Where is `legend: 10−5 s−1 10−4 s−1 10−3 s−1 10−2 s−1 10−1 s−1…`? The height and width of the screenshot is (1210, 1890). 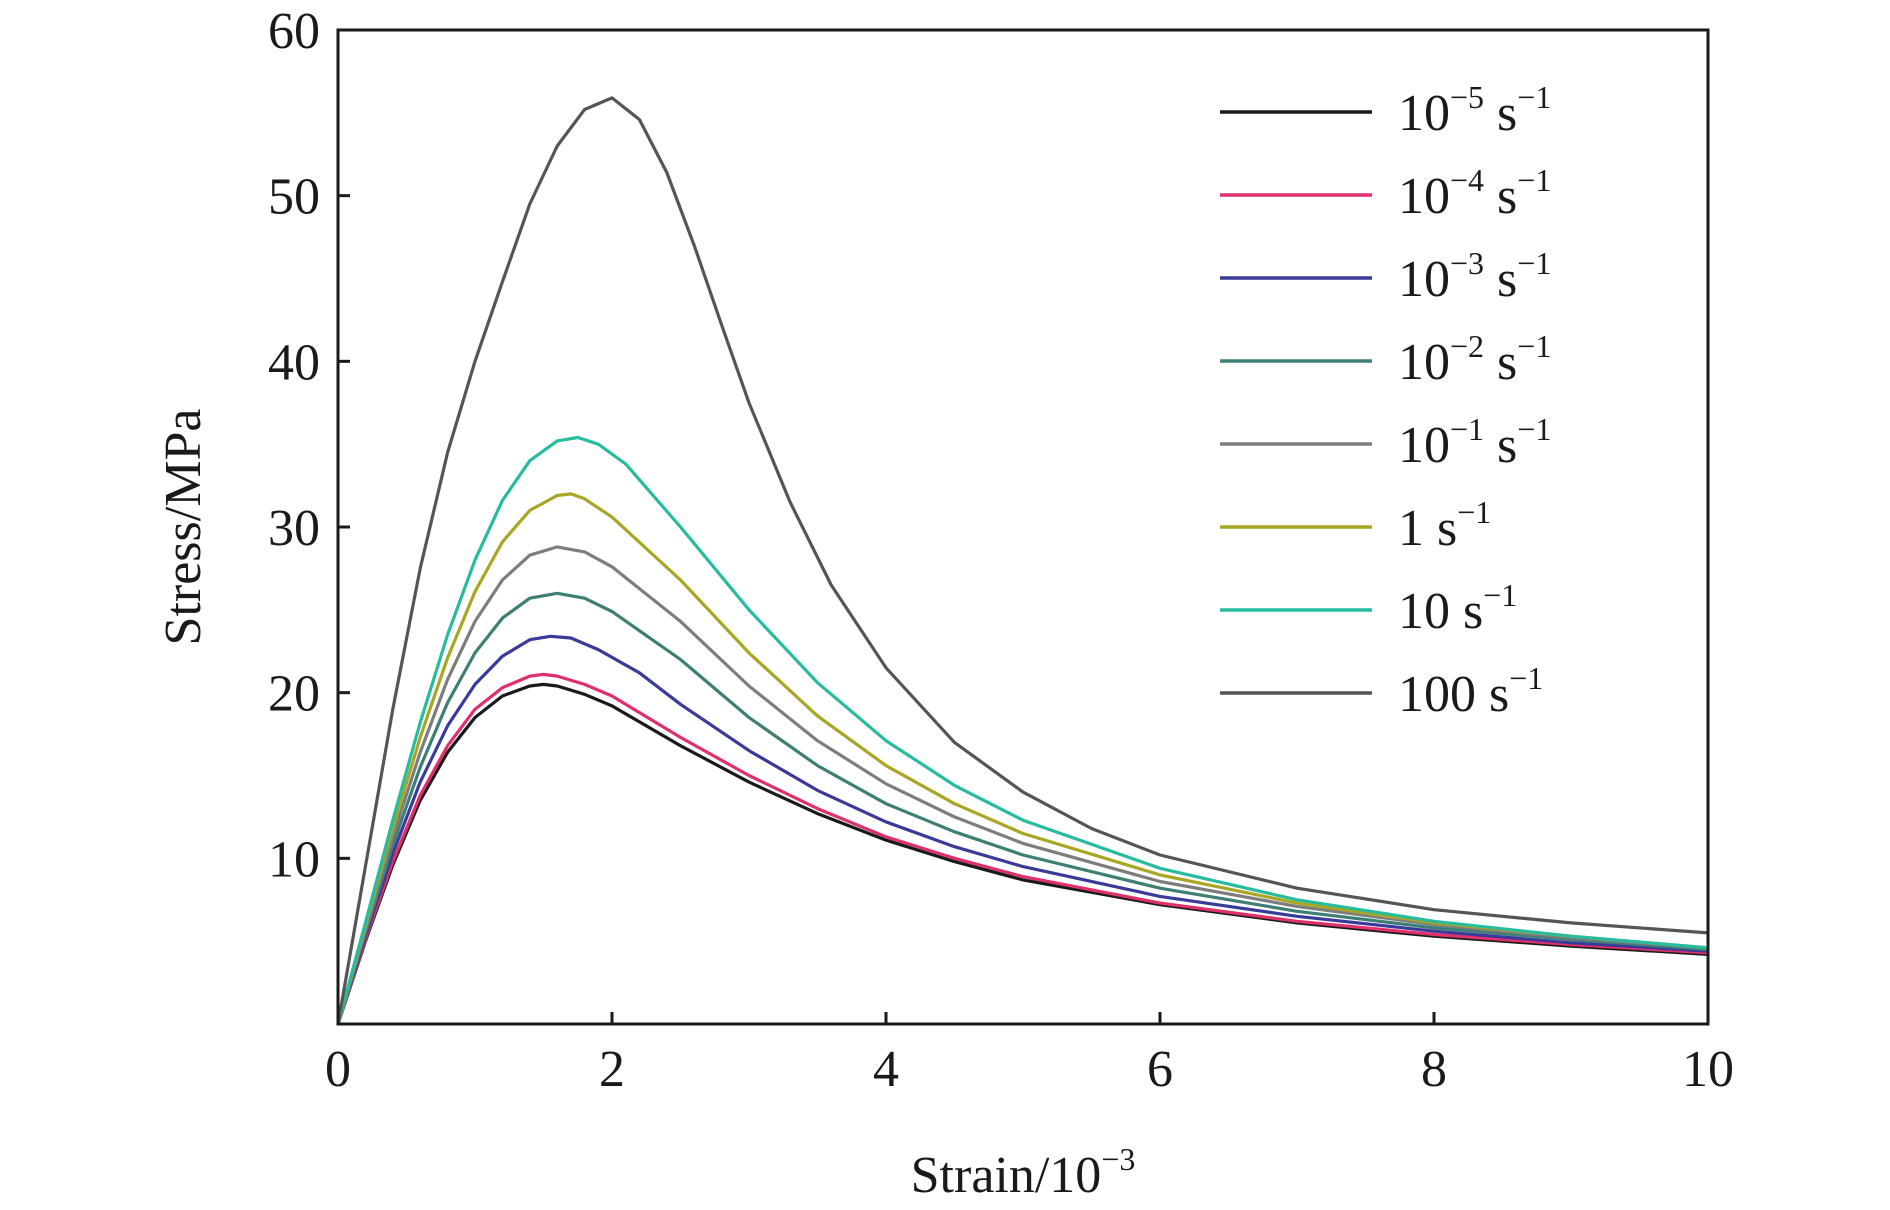
legend: 10−5 s−1 10−4 s−1 10−3 s−1 10−2 s−1 10−1 s−1… is located at coordinates (1385, 401).